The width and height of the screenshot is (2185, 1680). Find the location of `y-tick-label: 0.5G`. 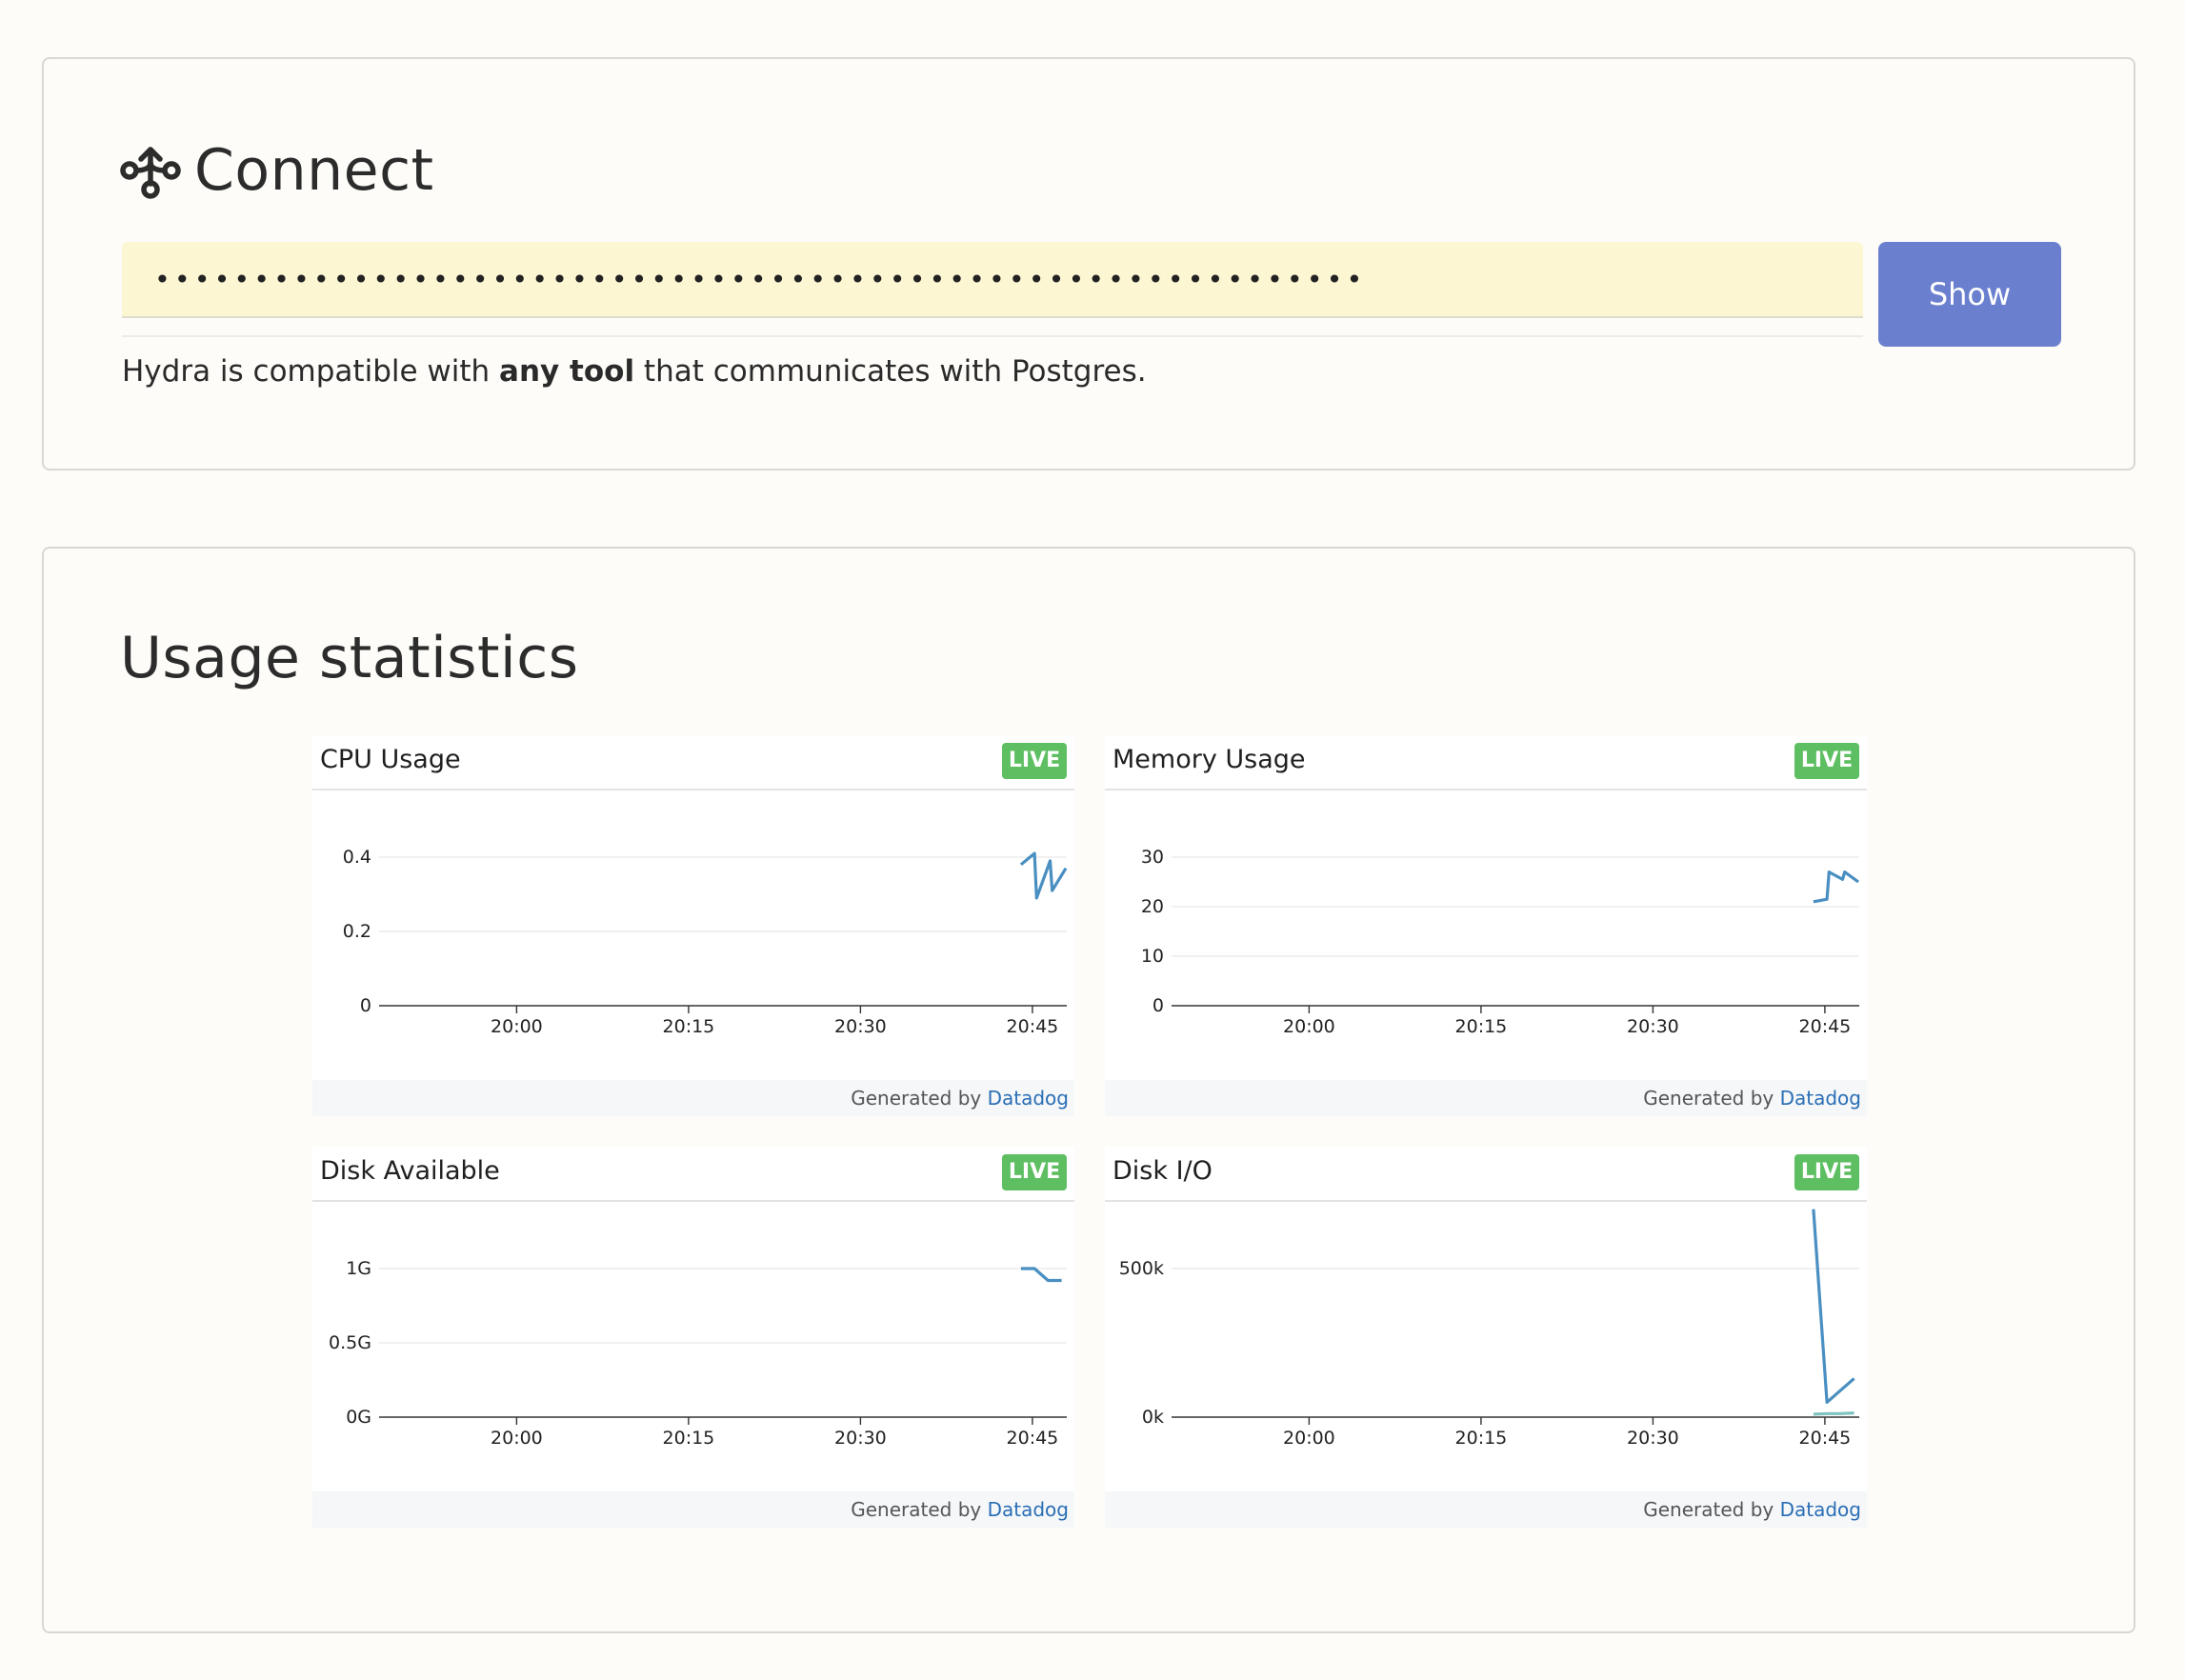

y-tick-label: 0.5G is located at coordinates (350, 1342).